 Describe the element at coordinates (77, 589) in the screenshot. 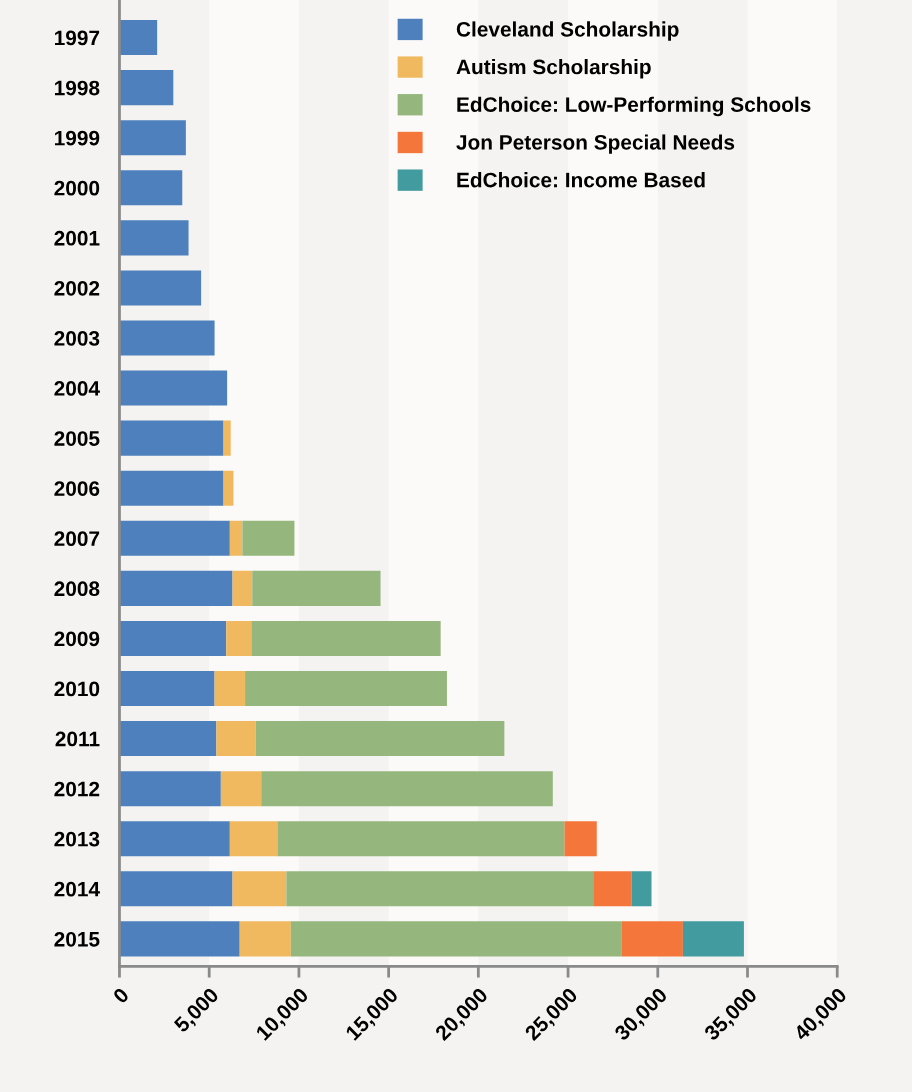

I see `y-tick-label: 2008` at that location.